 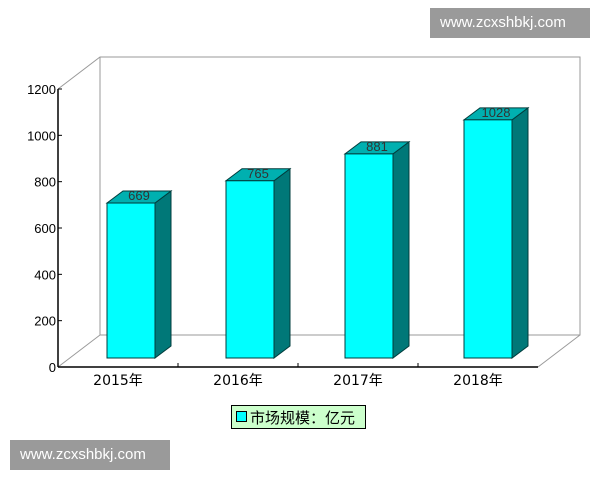 What do you see at coordinates (52, 367) in the screenshot?
I see `y-tick-label: 0` at bounding box center [52, 367].